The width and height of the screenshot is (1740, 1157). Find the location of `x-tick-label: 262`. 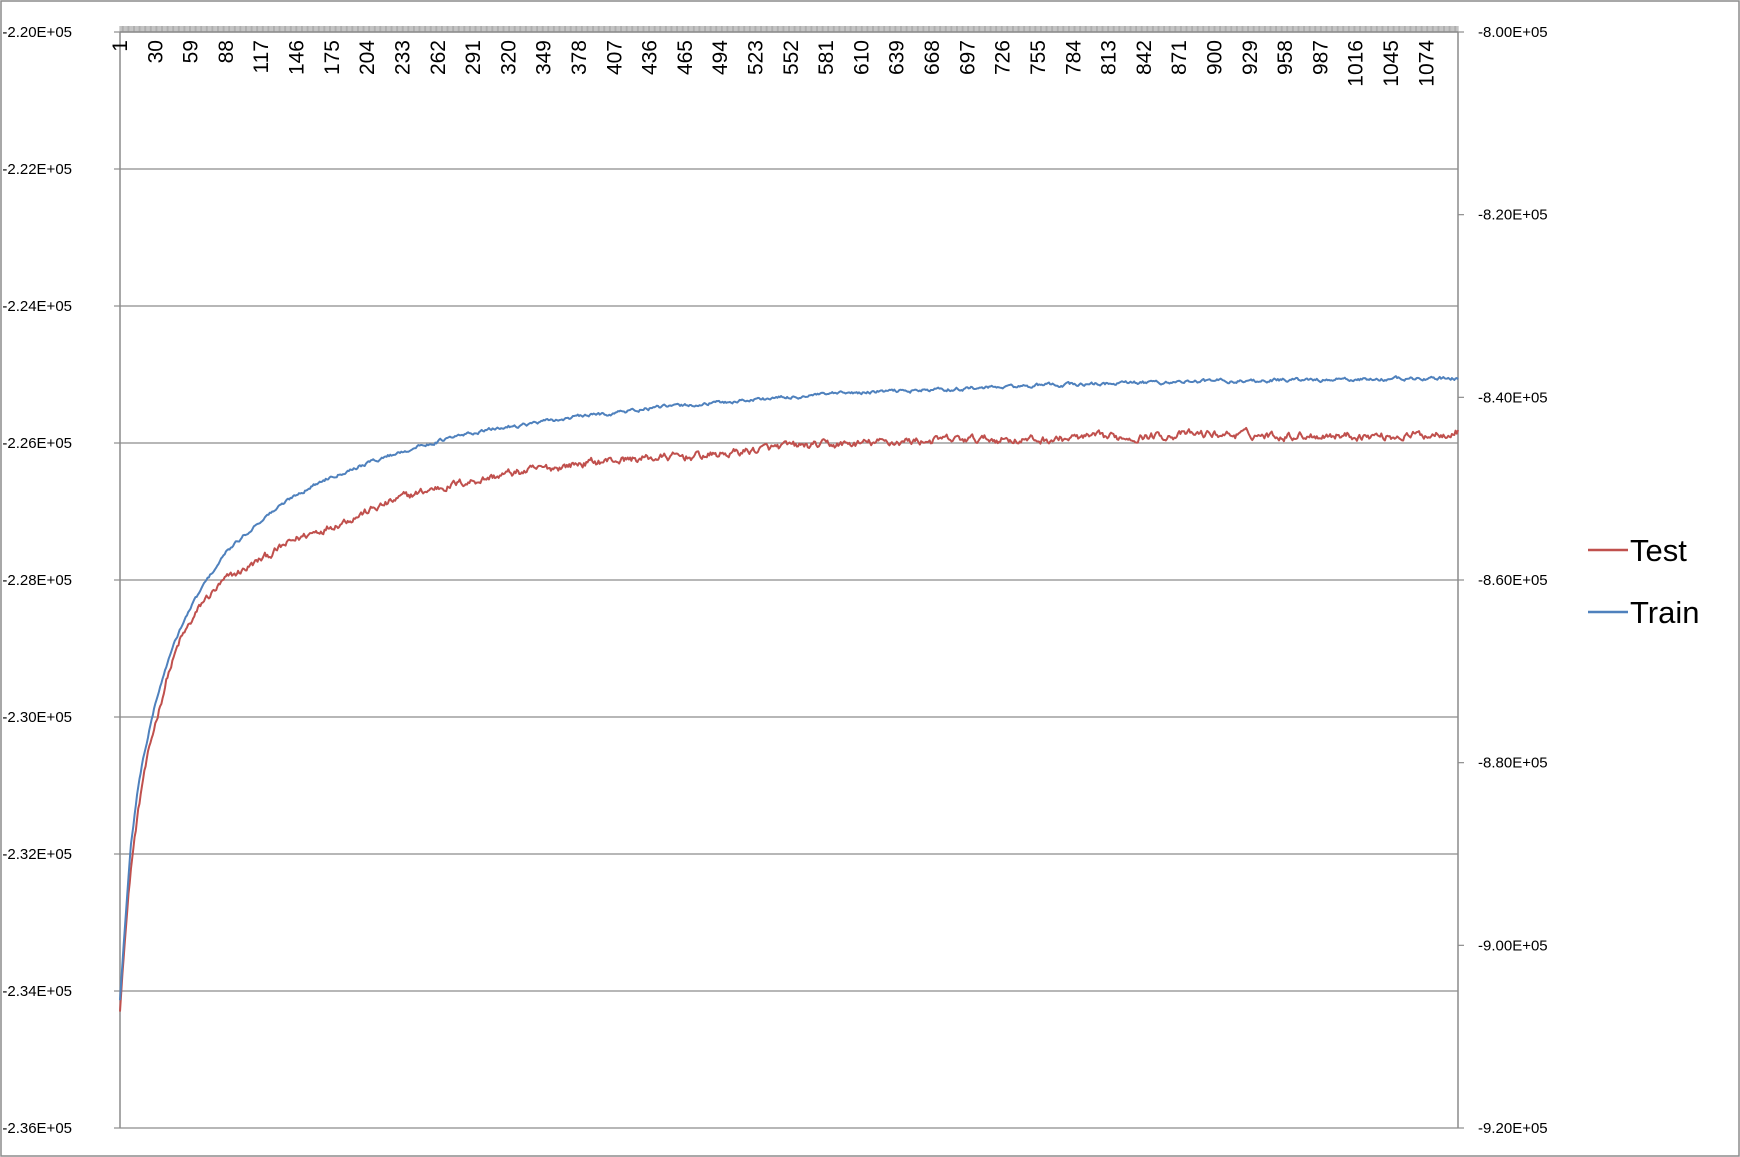

x-tick-label: 262 is located at coordinates (438, 57).